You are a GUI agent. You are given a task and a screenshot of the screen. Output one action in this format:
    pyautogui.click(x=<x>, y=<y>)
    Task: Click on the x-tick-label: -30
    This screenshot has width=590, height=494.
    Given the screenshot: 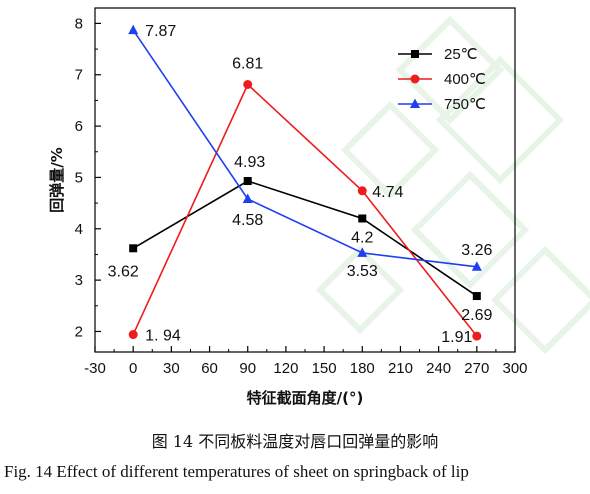 What is the action you would take?
    pyautogui.click(x=95, y=368)
    